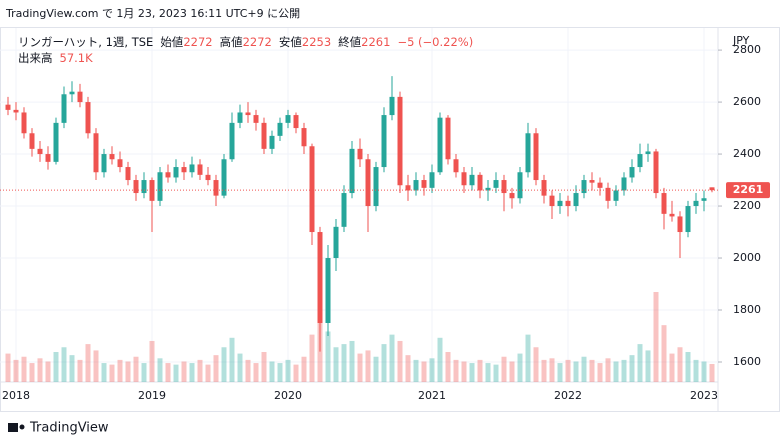 The width and height of the screenshot is (780, 445). I want to click on symbol: リンガーハット, 1週, TSE, so click(85, 42).